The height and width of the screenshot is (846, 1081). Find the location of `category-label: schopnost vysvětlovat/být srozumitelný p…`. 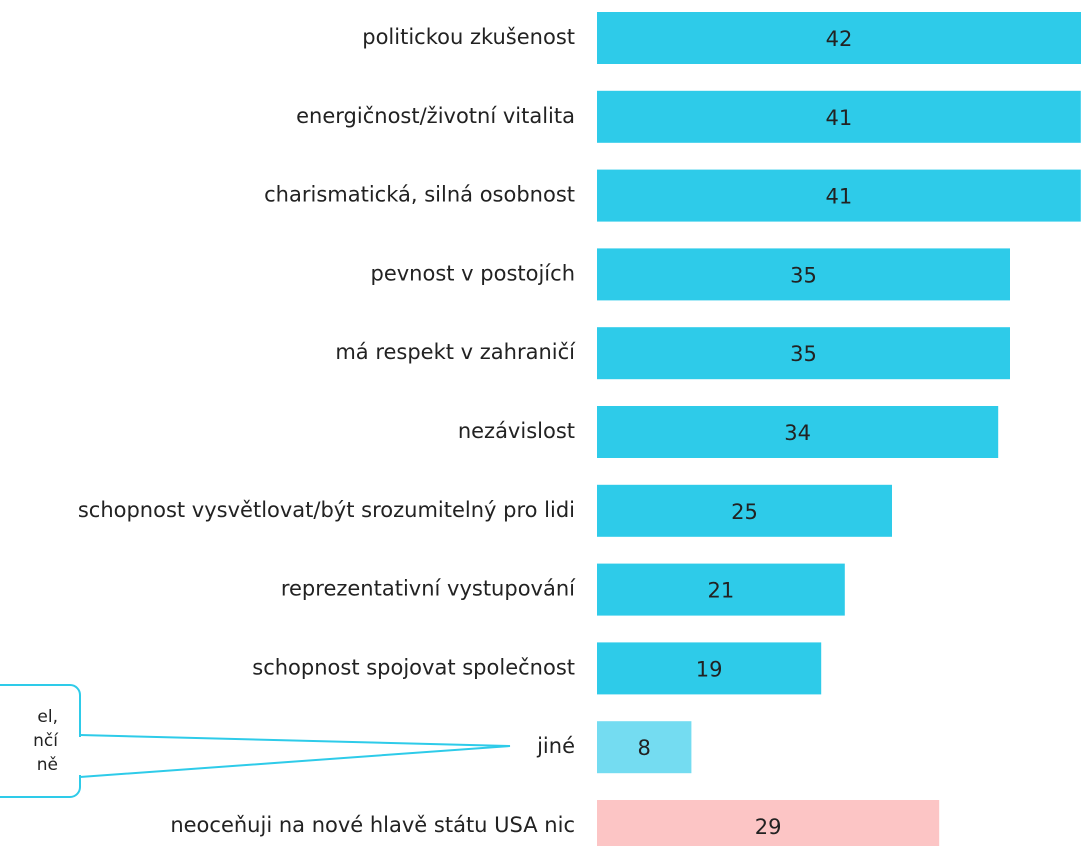

category-label: schopnost vysvětlovat/být srozumitelný p… is located at coordinates (326, 510).